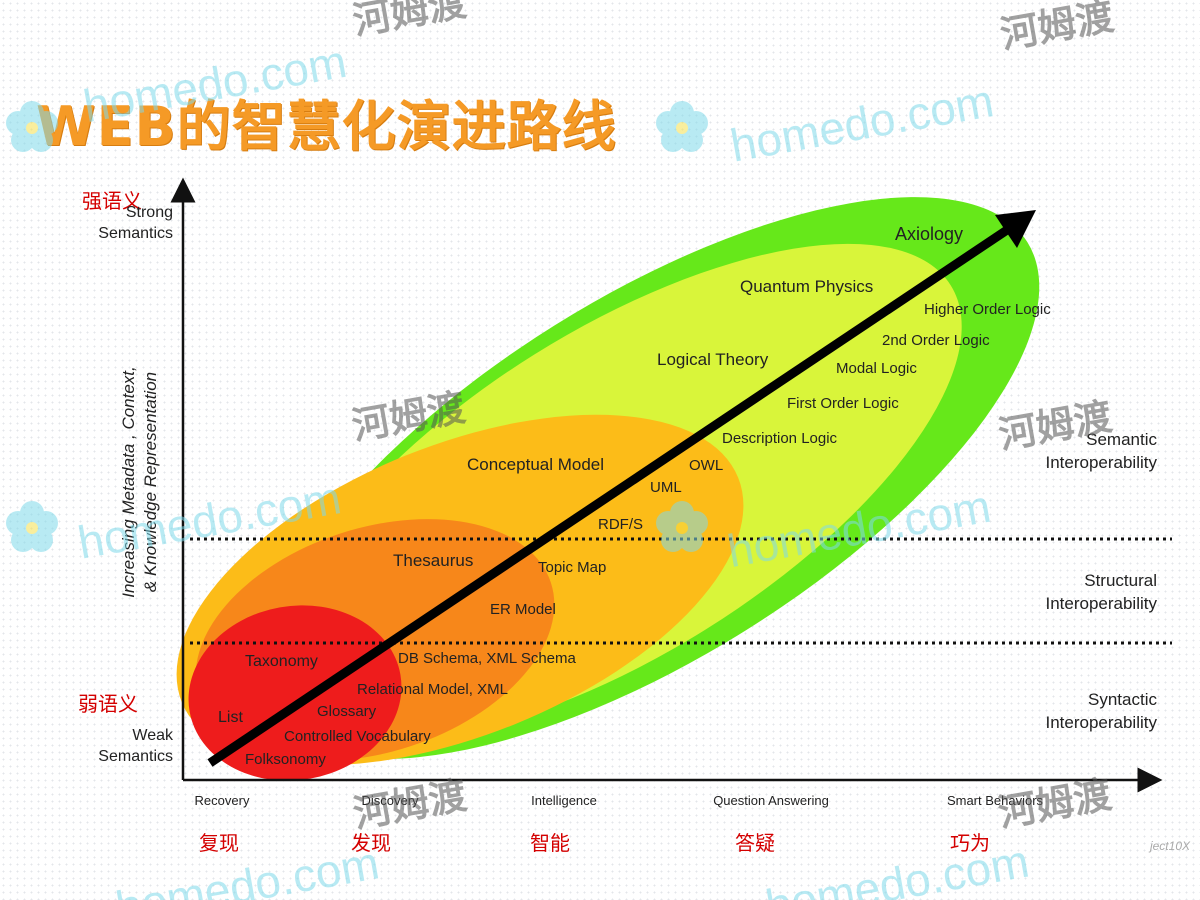  I want to click on logical-theory-label: Logical Theory, so click(713, 359).